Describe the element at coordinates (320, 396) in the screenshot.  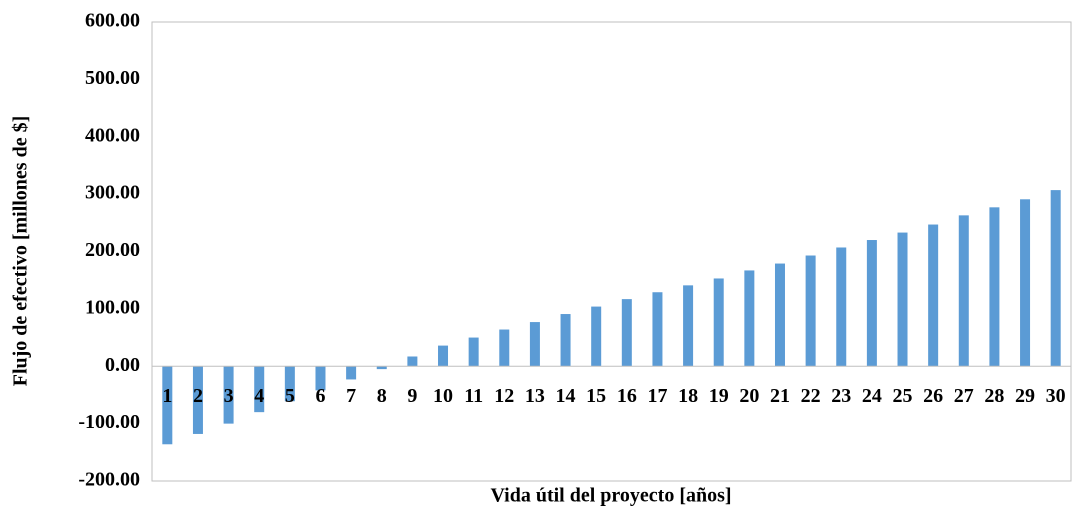
I see `x-tick-label: 6` at that location.